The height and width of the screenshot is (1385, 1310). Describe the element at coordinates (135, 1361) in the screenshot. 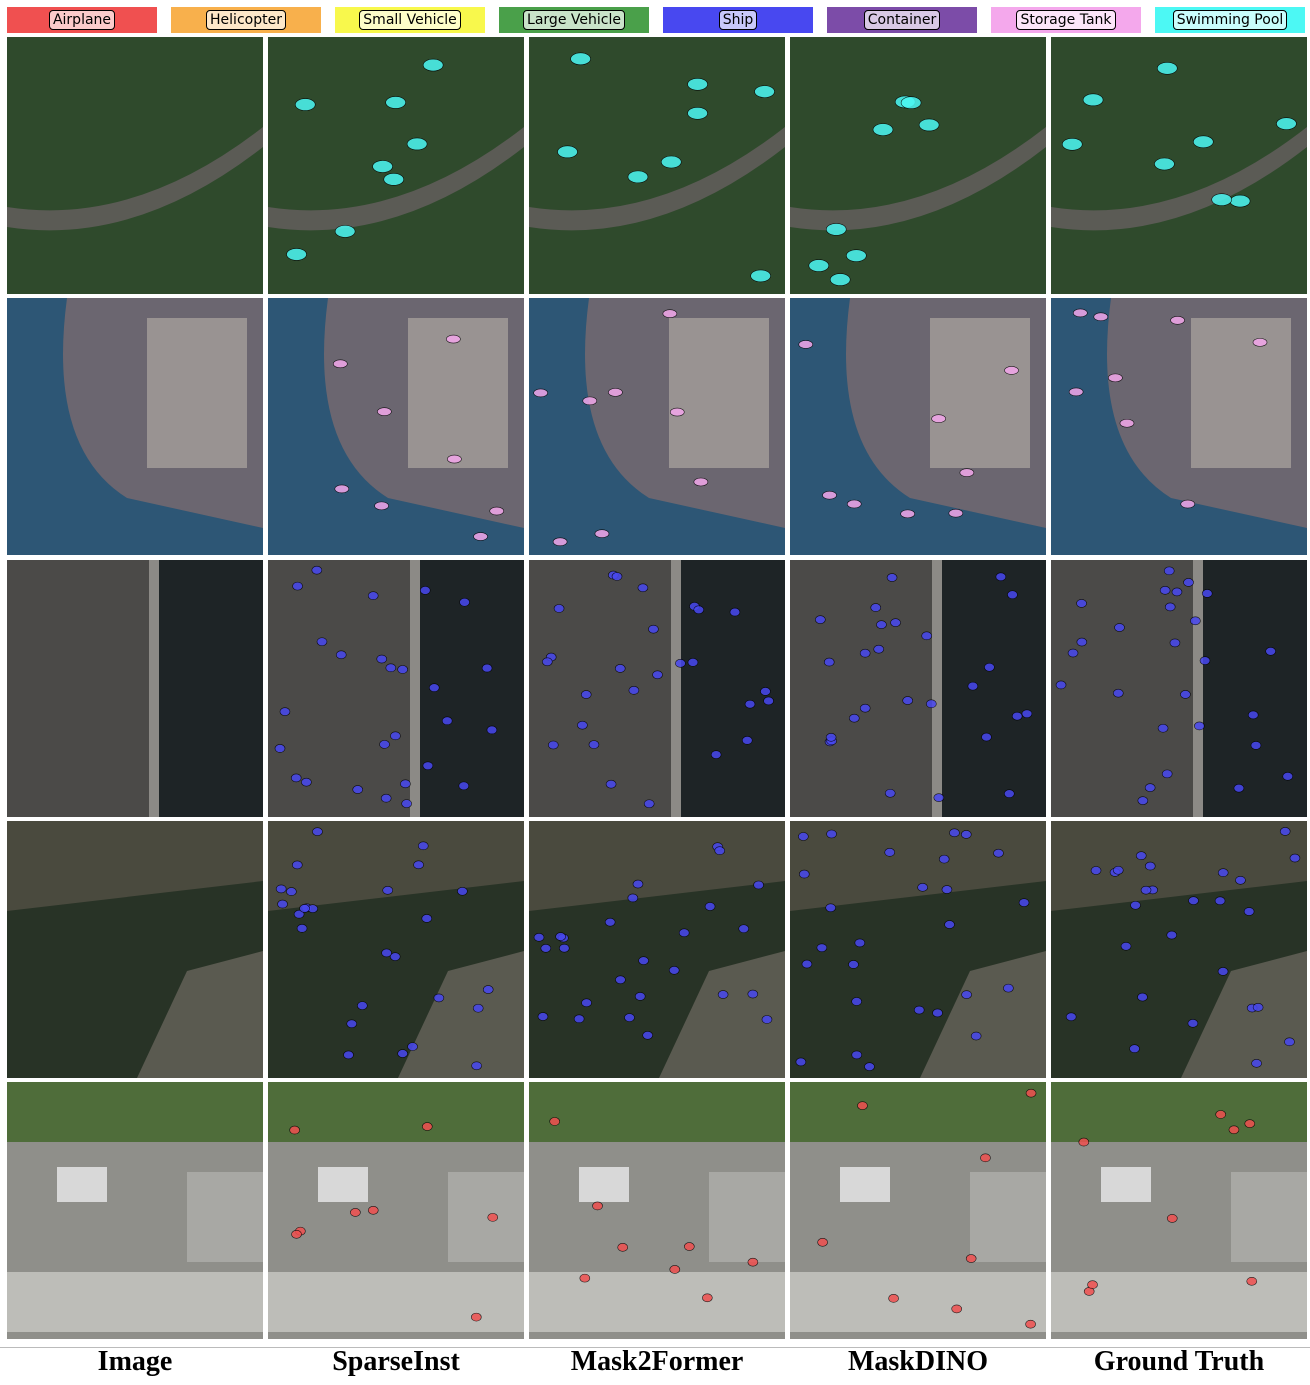

I see `column-label: Image` at that location.